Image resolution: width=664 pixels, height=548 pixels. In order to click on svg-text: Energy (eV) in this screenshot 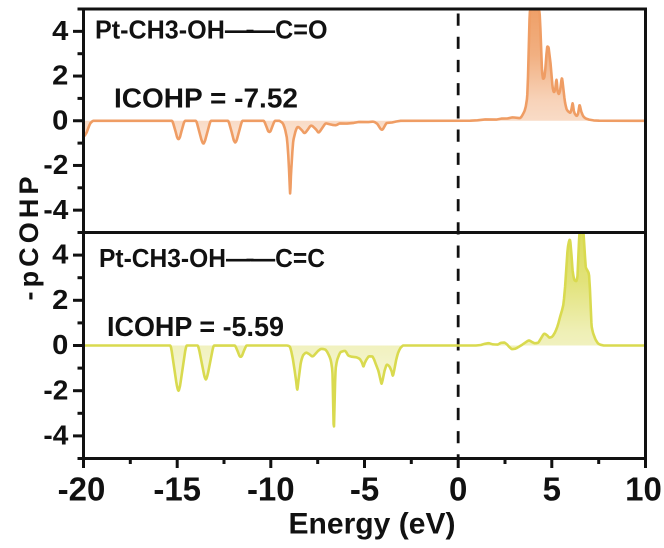, I will do `click(372, 524)`.